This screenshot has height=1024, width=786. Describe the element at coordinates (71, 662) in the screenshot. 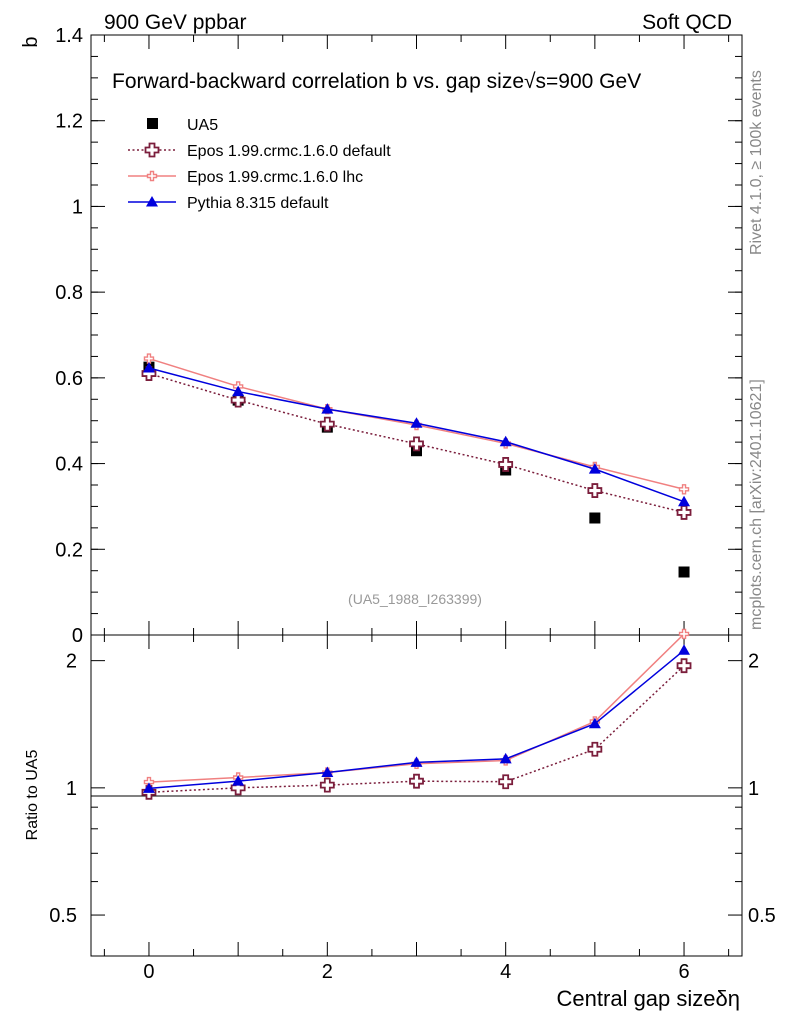

I see `ratio-ytick-label: 2` at that location.